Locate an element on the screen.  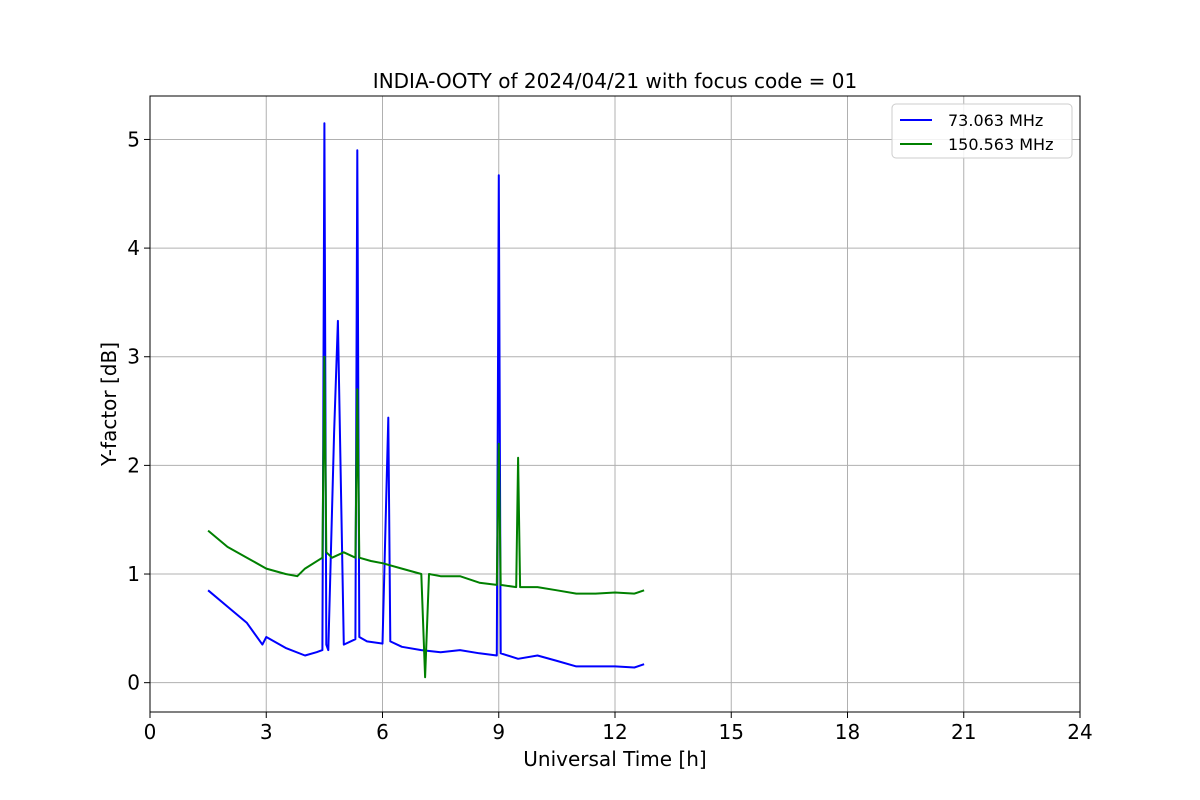
y-tick-label: 1 is located at coordinates (133, 574).